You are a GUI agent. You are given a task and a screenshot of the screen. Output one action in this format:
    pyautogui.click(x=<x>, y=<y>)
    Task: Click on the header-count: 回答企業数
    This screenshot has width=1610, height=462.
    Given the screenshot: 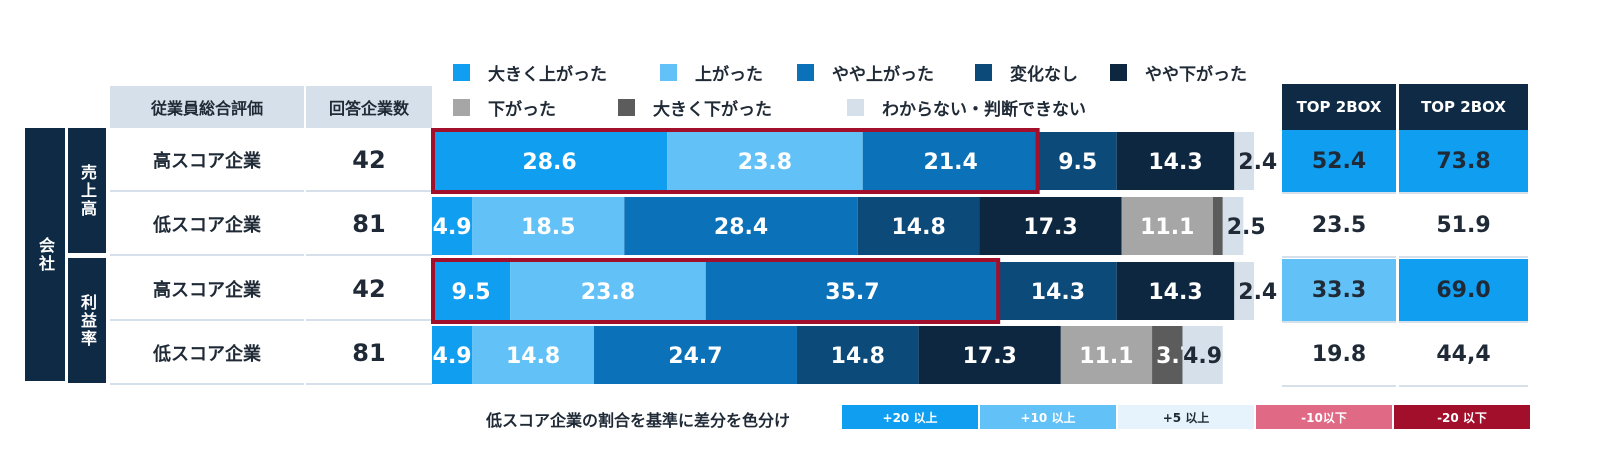 What is the action you would take?
    pyautogui.click(x=369, y=107)
    